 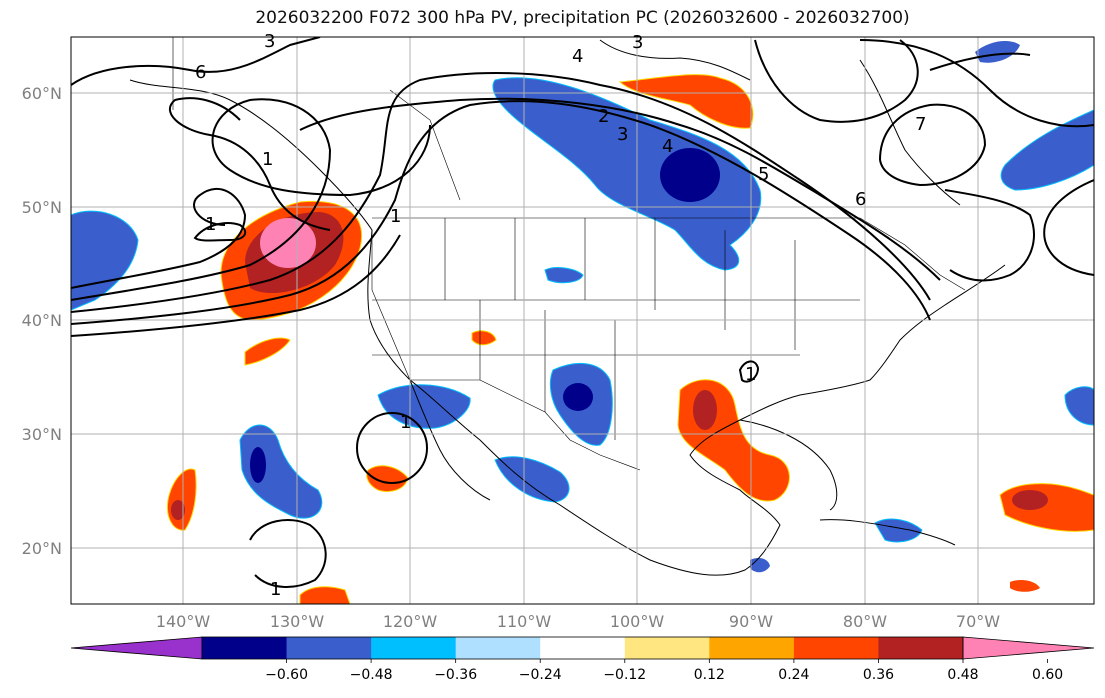 I want to click on colorbar-tick-label: 0.60, so click(x=1047, y=675).